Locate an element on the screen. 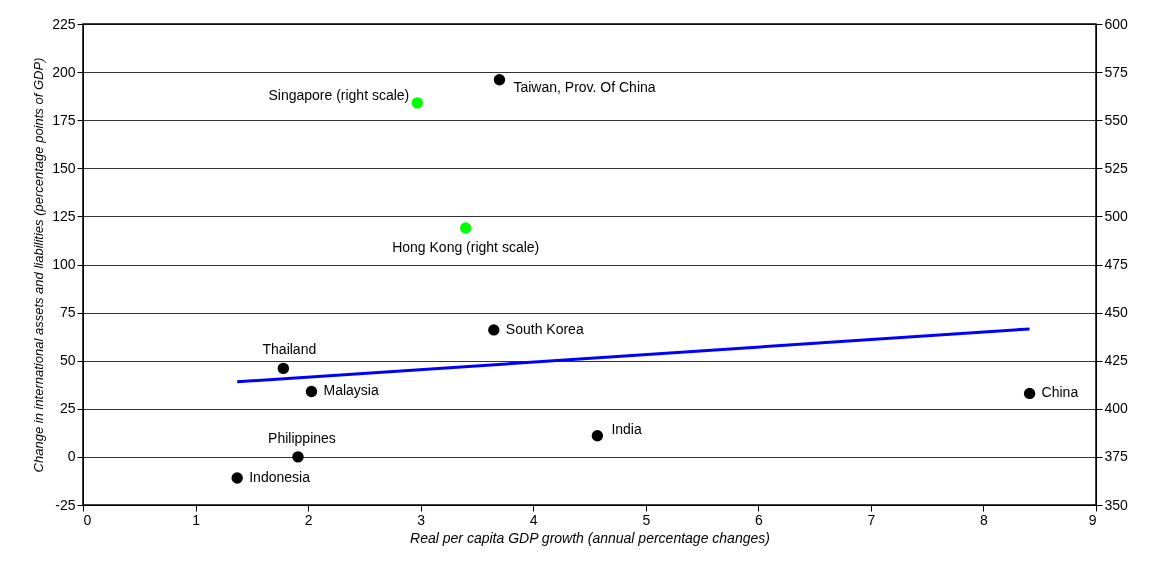 This screenshot has width=1151, height=570. y2-tick-label: 575 is located at coordinates (1116, 71).